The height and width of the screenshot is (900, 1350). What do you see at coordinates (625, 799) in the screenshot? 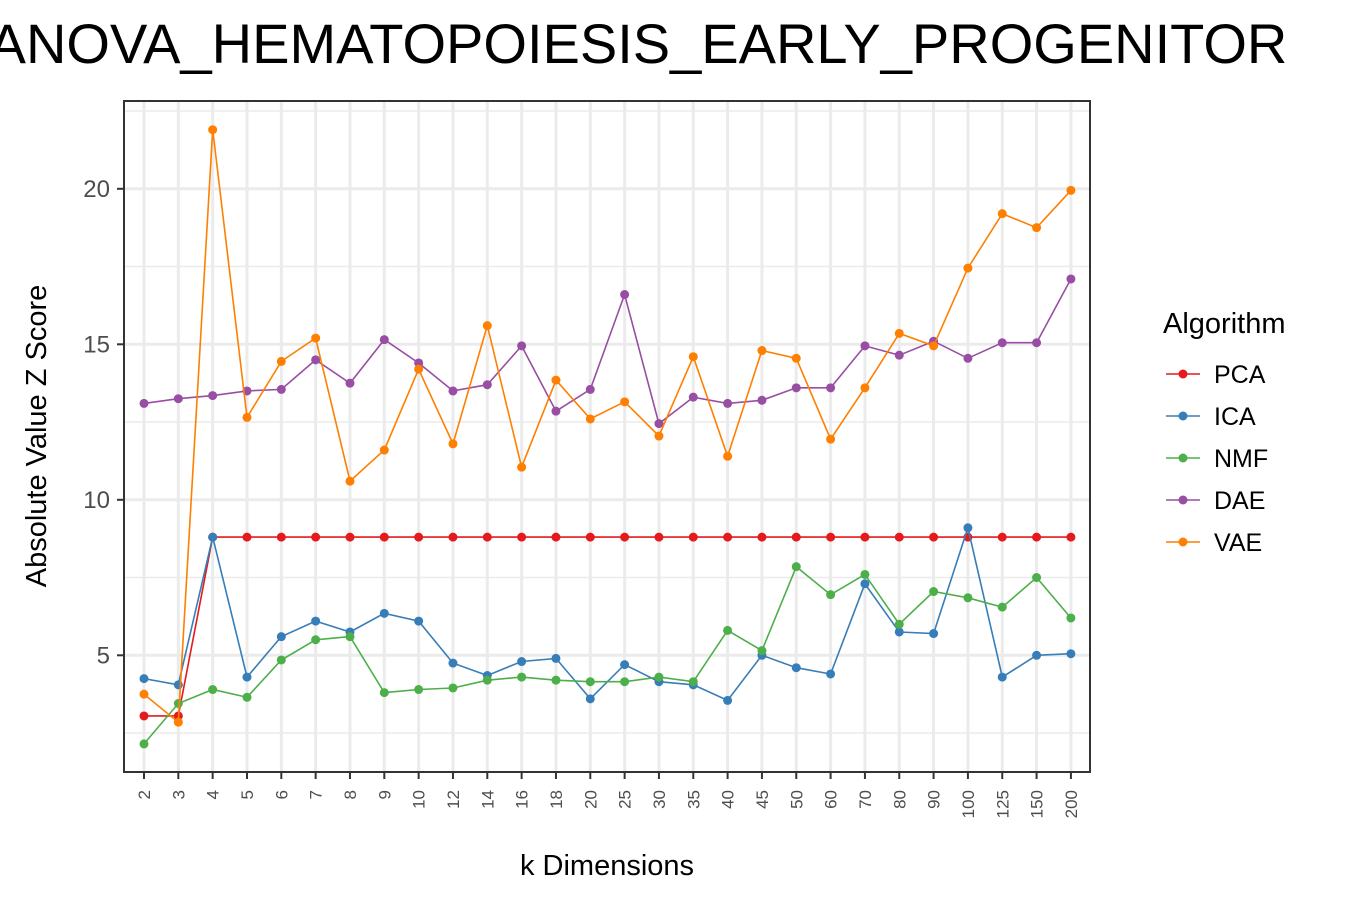
I see `x-tick-label: 25` at bounding box center [625, 799].